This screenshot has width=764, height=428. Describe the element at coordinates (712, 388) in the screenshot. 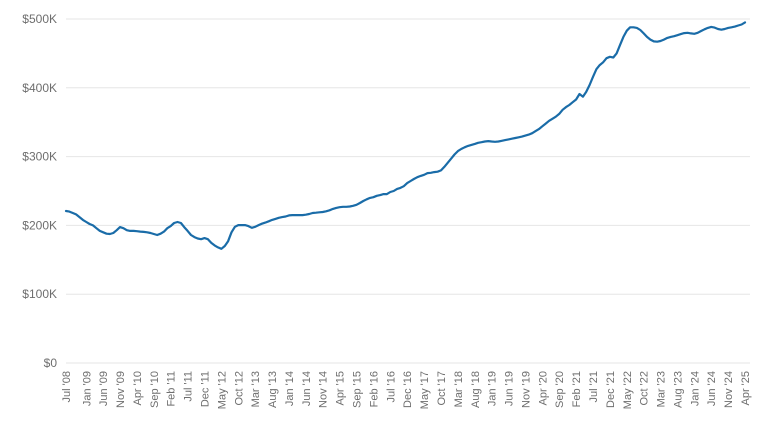

I see `x-axis-tick-label: Jun '24` at that location.